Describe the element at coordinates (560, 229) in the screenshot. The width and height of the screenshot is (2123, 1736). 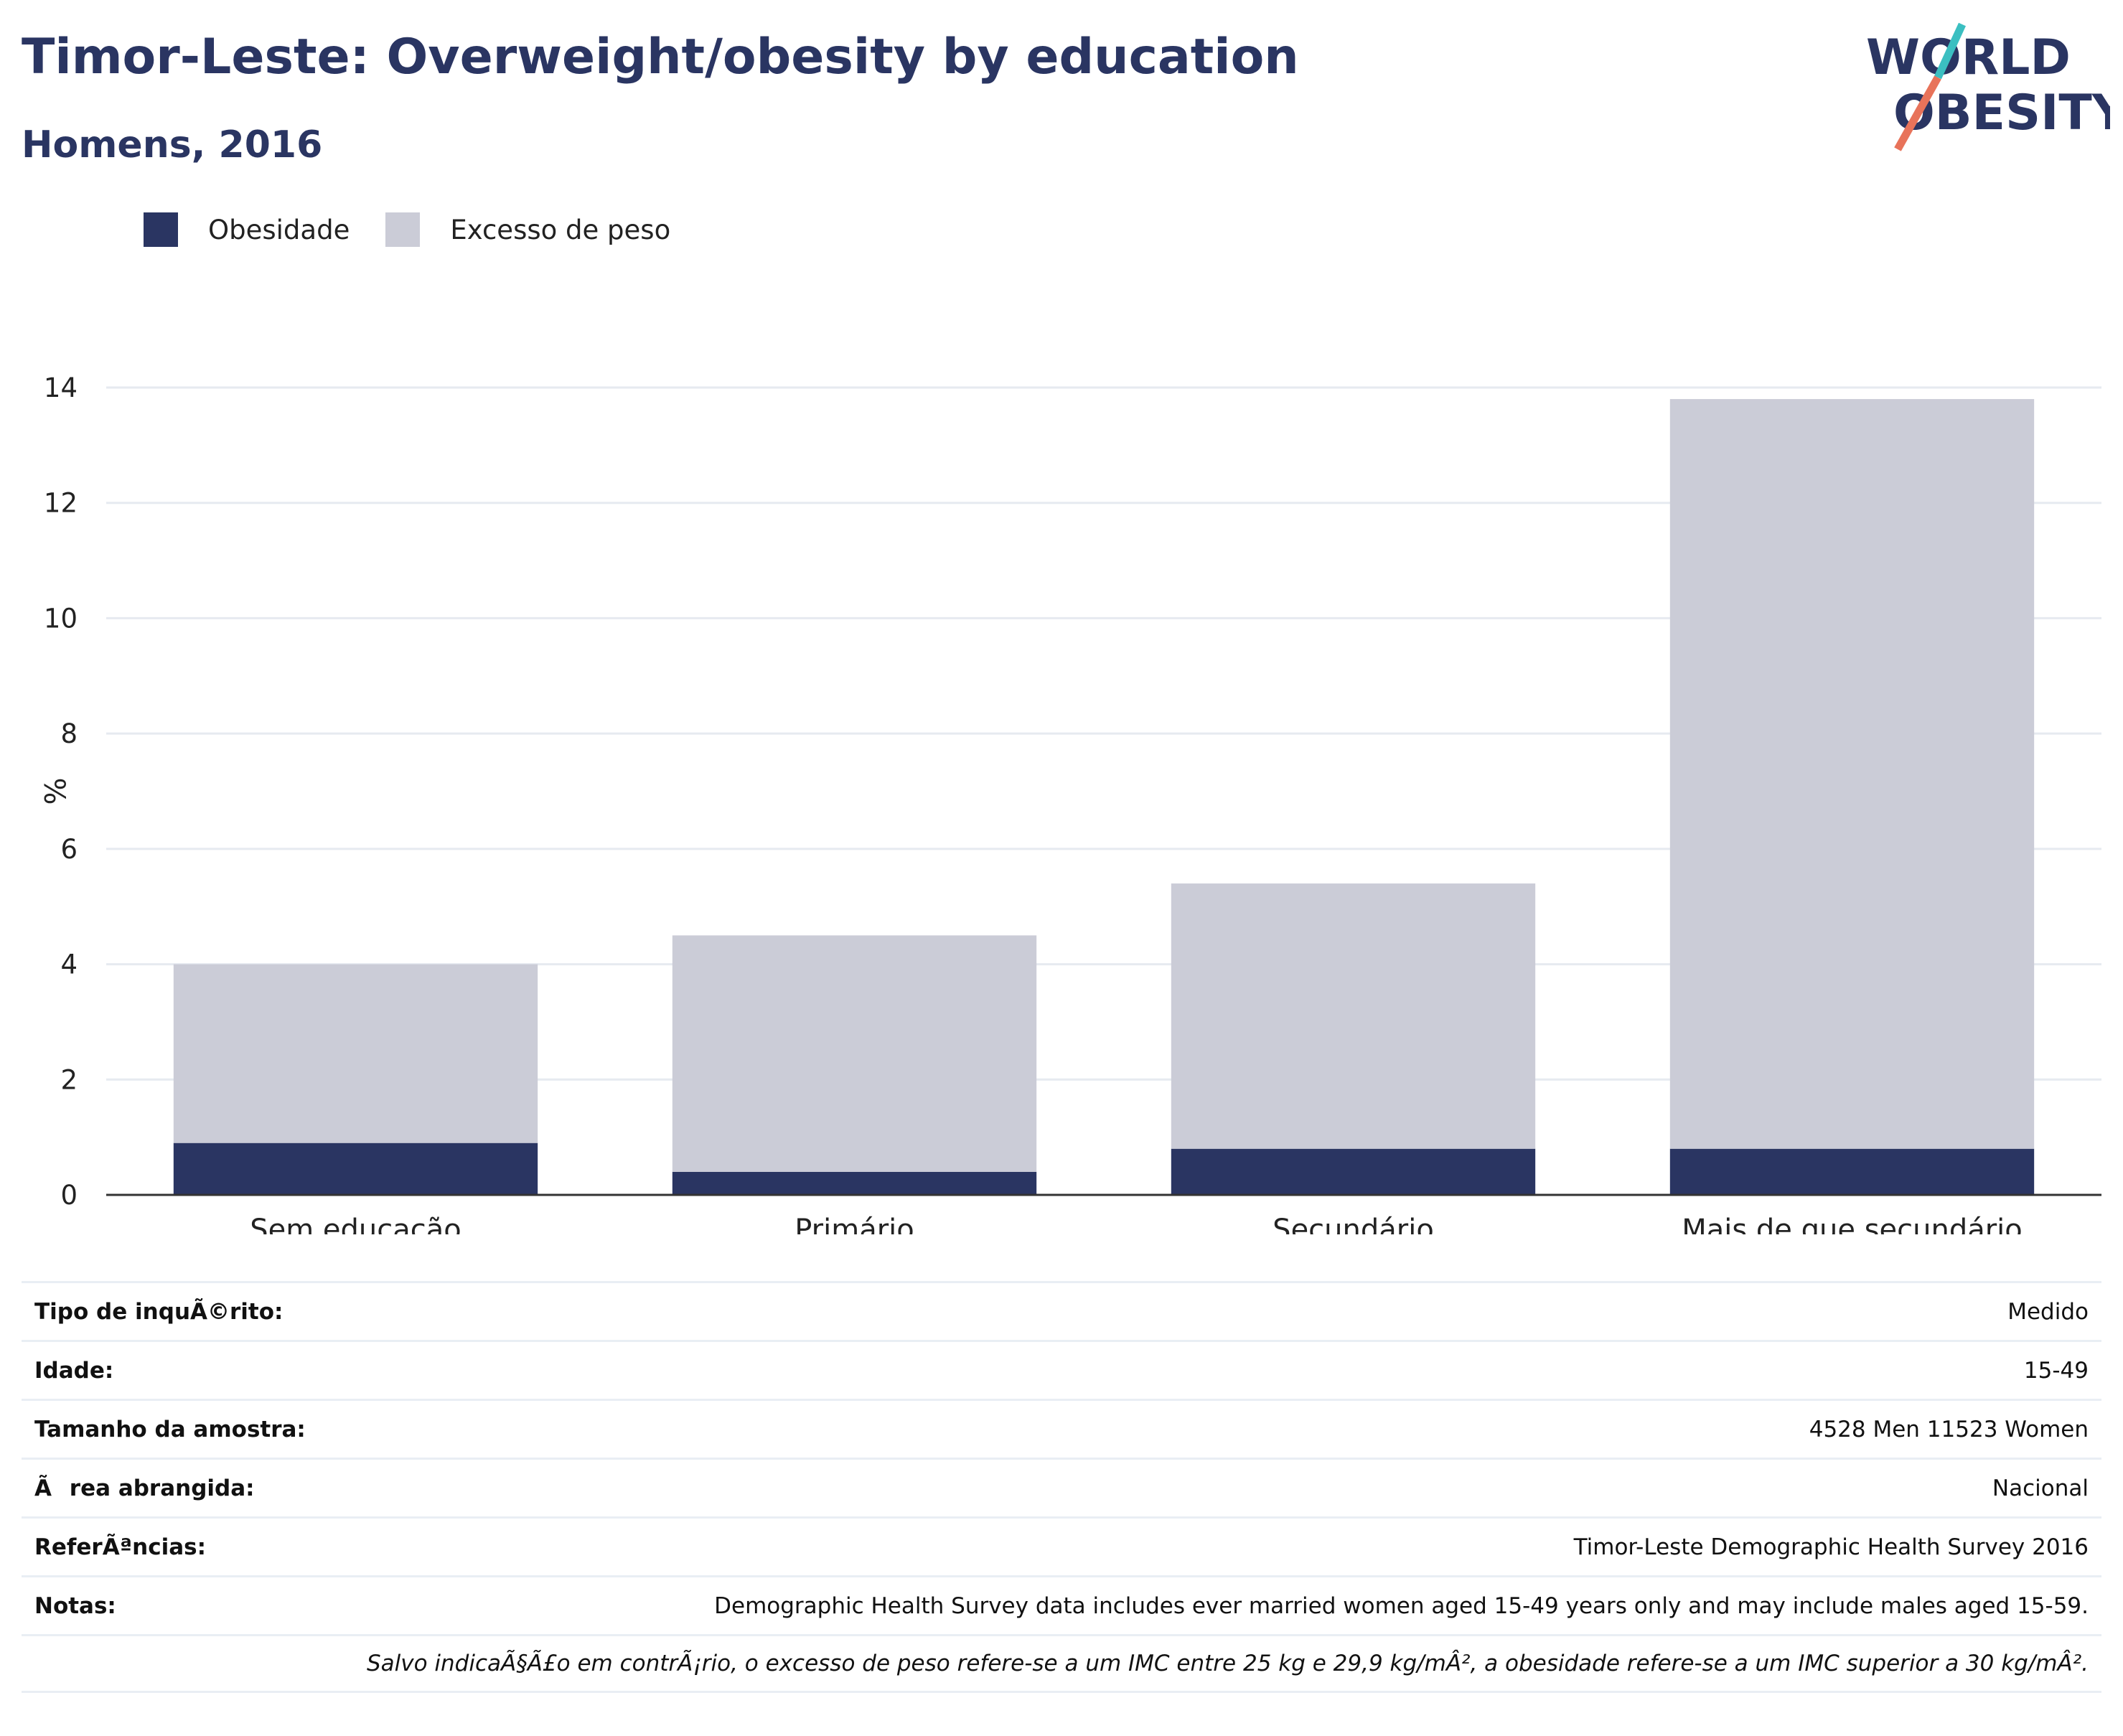
I see `legend-label-excesso-de-peso: Excesso de peso` at that location.